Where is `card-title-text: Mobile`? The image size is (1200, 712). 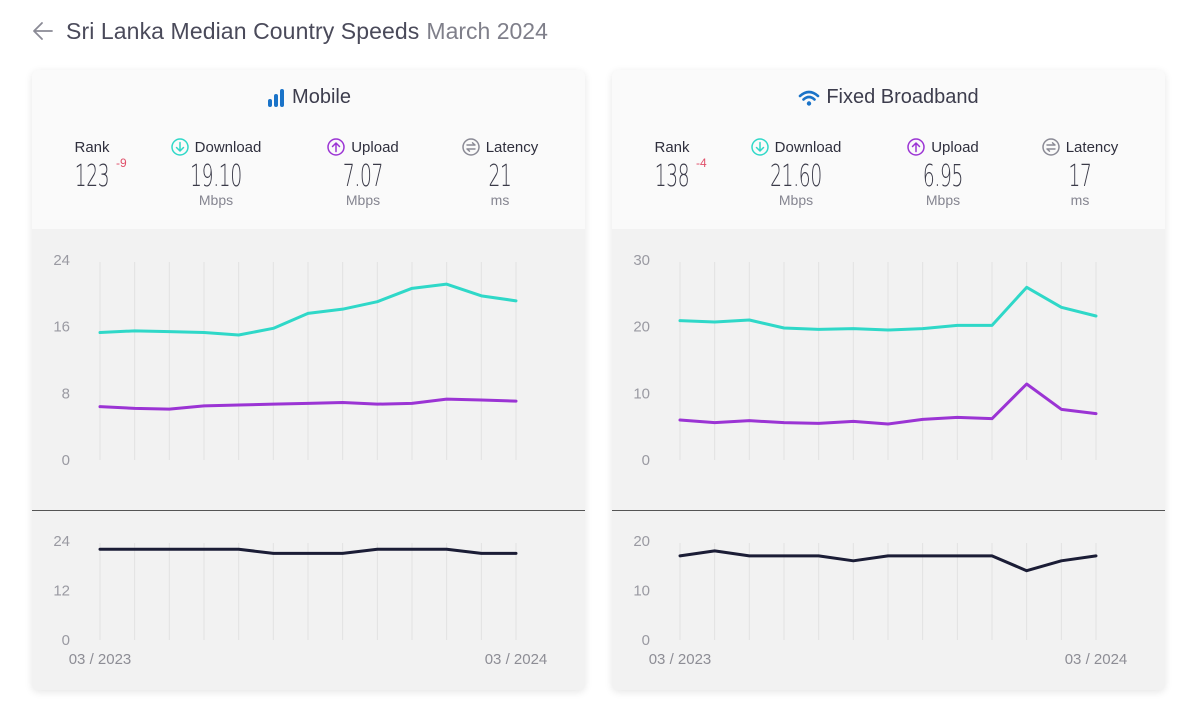 card-title-text: Mobile is located at coordinates (321, 97).